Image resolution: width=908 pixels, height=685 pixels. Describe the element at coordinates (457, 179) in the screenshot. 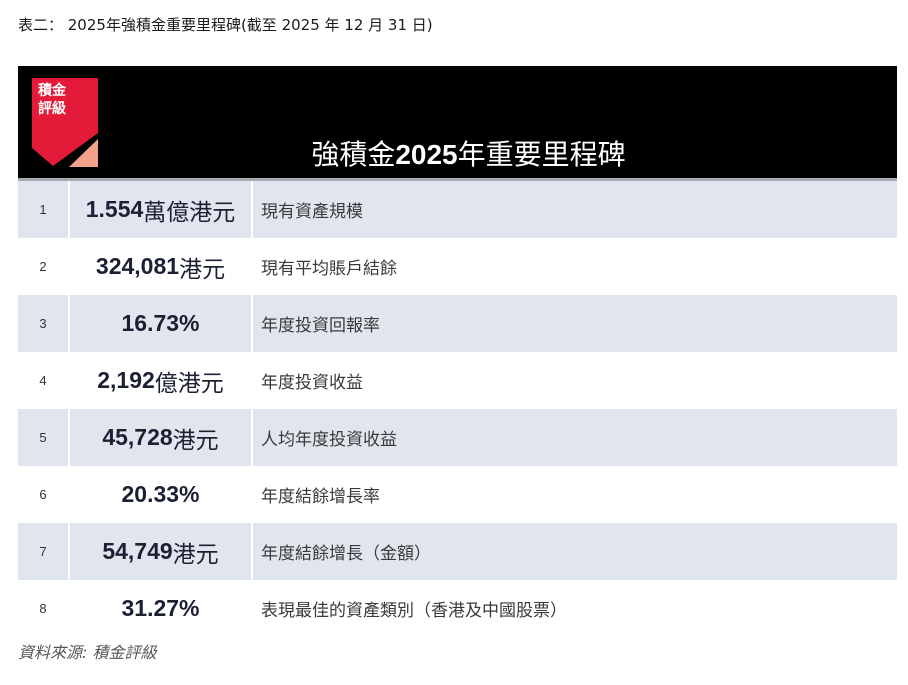

I see `header-divider` at that location.